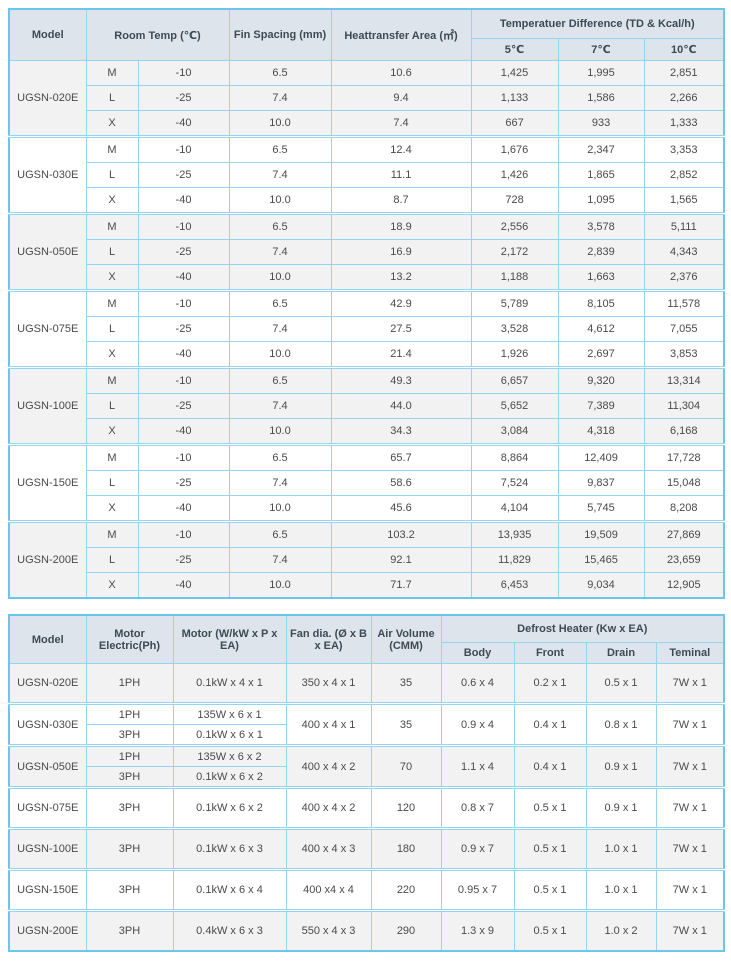  Describe the element at coordinates (550, 653) in the screenshot. I see `header-defrost-front: Front` at that location.